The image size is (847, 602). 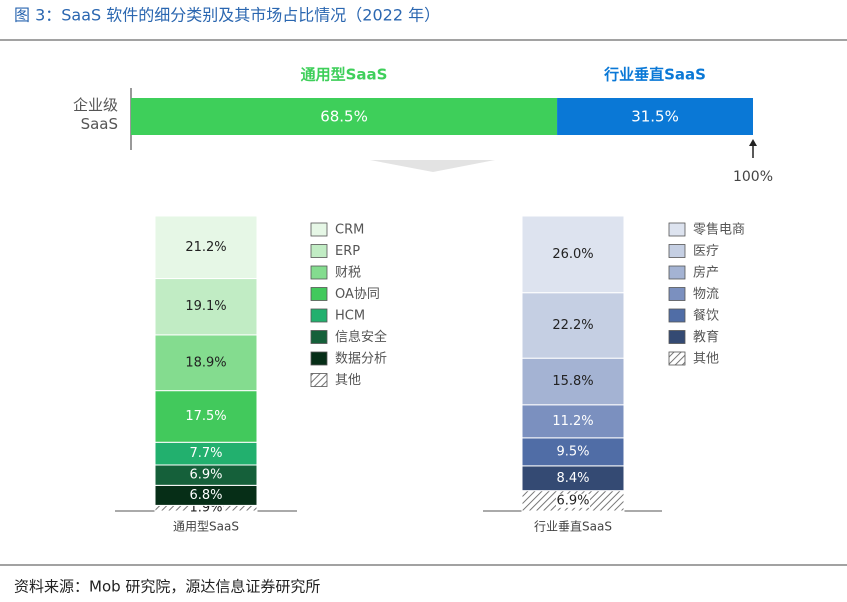 What do you see at coordinates (205, 453) in the screenshot?
I see `value-label: 7.7%` at bounding box center [205, 453].